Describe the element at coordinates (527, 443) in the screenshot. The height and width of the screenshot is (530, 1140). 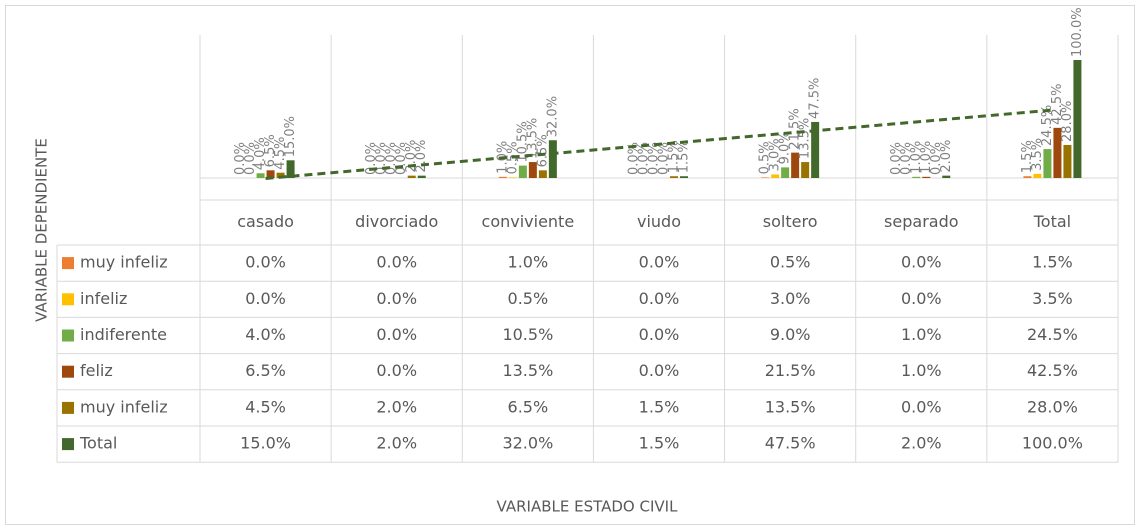
I see `table-cell: 32.0%` at that location.